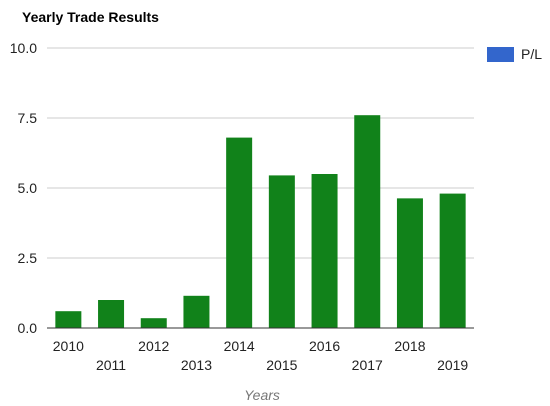  What do you see at coordinates (28, 188) in the screenshot?
I see `y-tick-label: 5.0` at bounding box center [28, 188].